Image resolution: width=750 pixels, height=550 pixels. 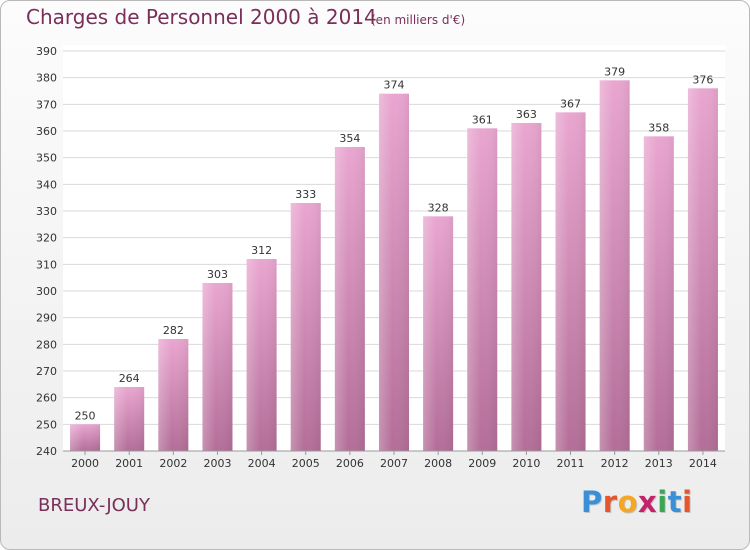 I want to click on y-tick-label: 340, so click(x=46, y=184).